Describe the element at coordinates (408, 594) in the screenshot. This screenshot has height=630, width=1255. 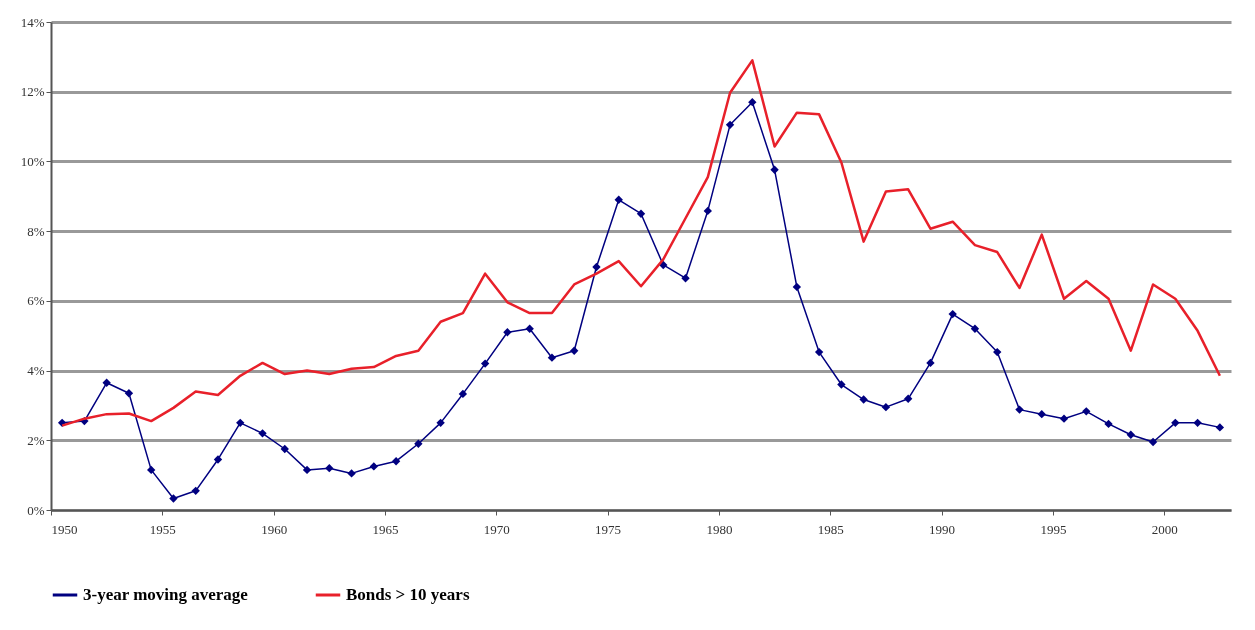
I see `legend-label: Bonds > 10 years` at that location.